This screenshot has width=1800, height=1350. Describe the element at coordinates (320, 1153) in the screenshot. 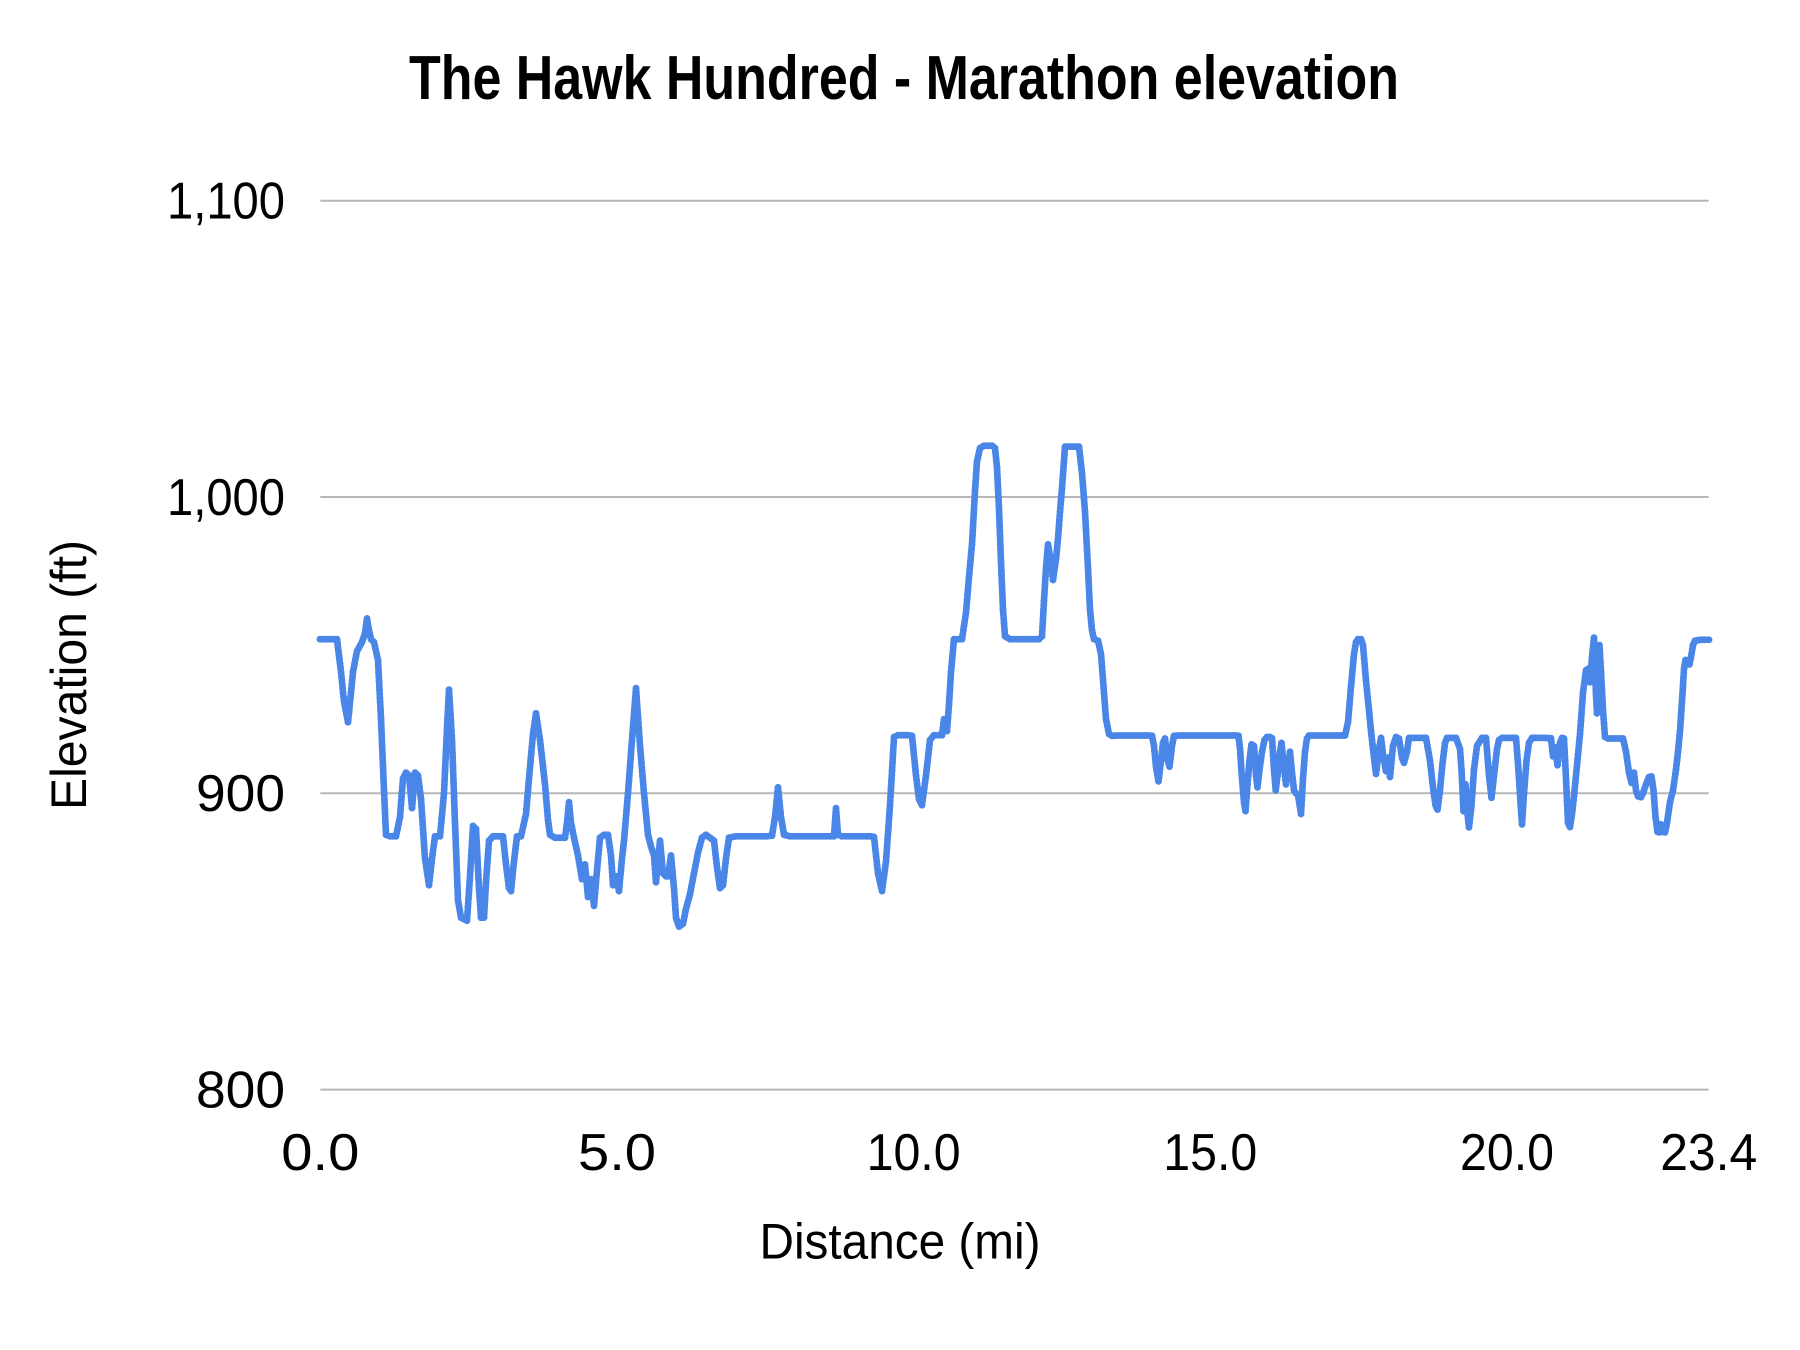

I see `svg-text: 0.0` at that location.